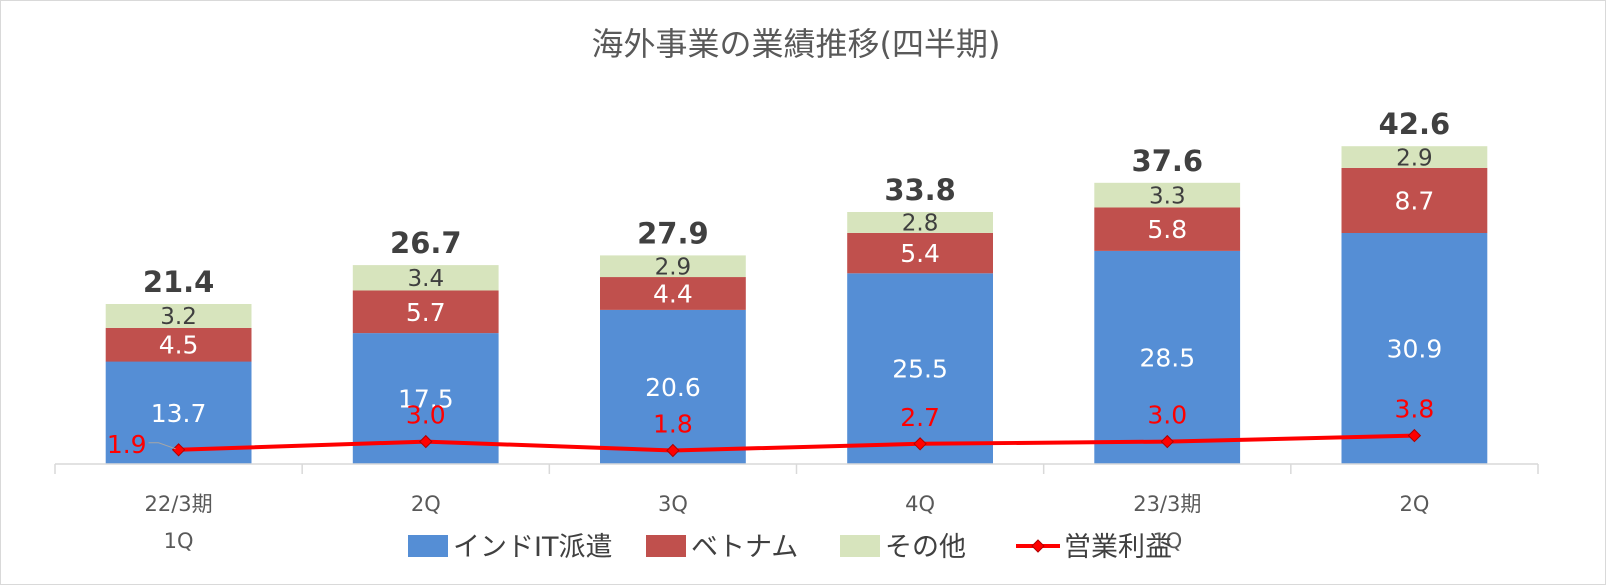 The image size is (1606, 585). What do you see at coordinates (673, 504) in the screenshot?
I see `x-tick-label: 3Q` at bounding box center [673, 504].